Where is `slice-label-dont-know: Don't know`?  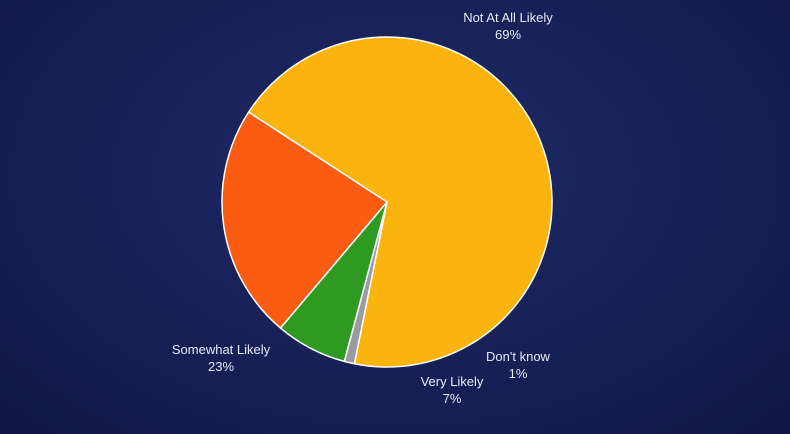
slice-label-dont-know: Don't know is located at coordinates (518, 356).